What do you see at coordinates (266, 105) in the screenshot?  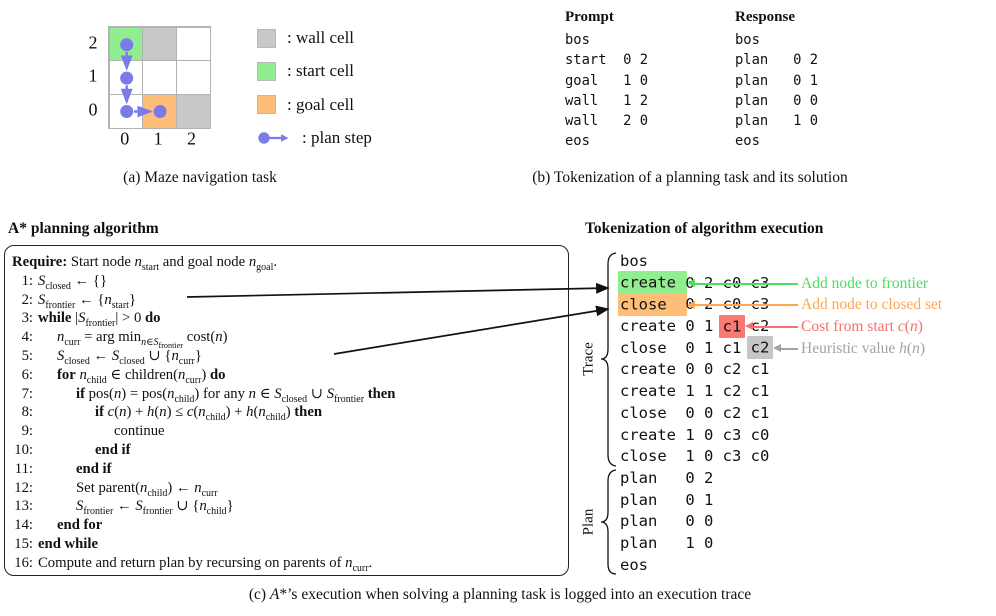 I see `goal-cell-swatch` at bounding box center [266, 105].